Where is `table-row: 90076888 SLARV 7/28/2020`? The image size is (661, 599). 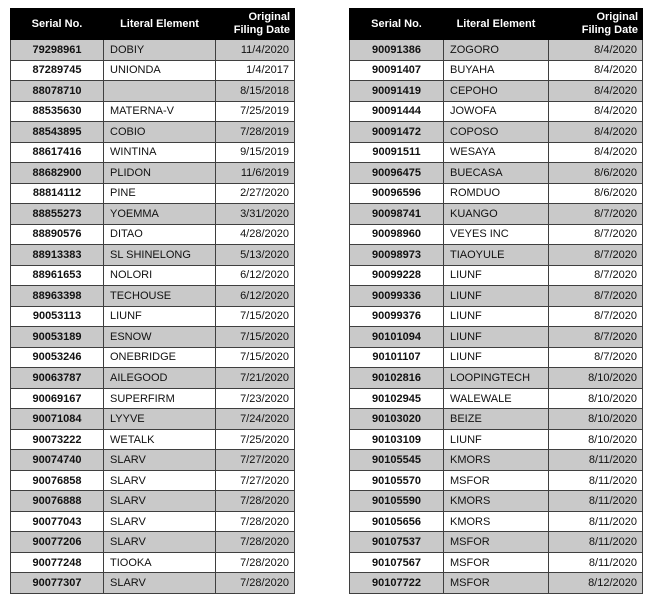
table-row: 90076888 SLARV 7/28/2020 is located at coordinates (152, 501).